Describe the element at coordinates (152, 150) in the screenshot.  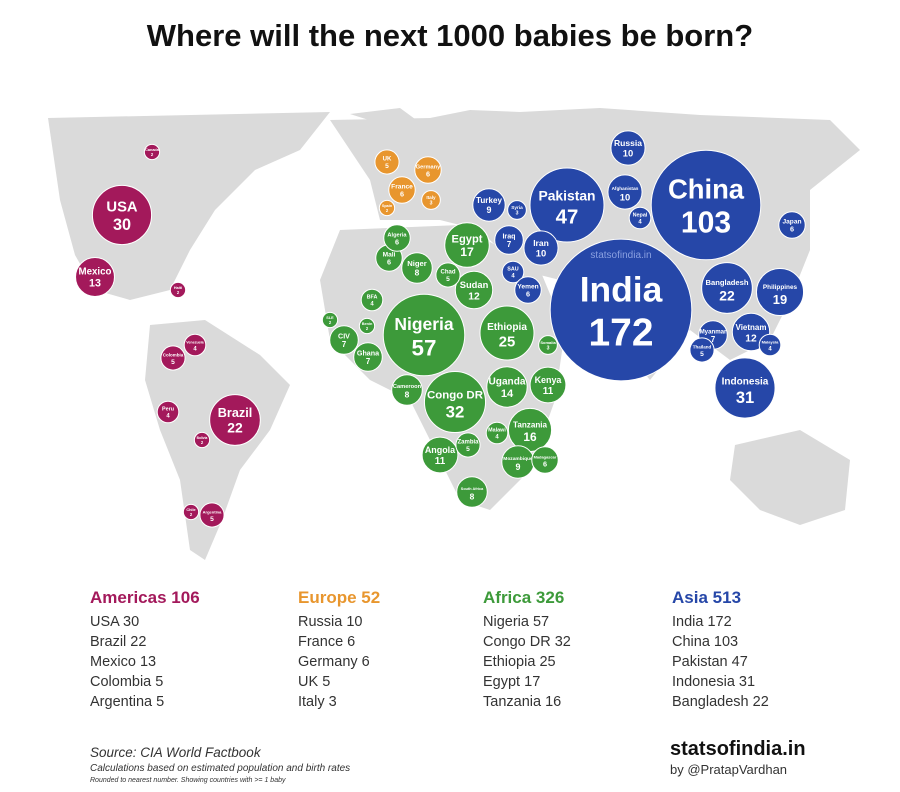
I see `bubble-name: Canada` at that location.